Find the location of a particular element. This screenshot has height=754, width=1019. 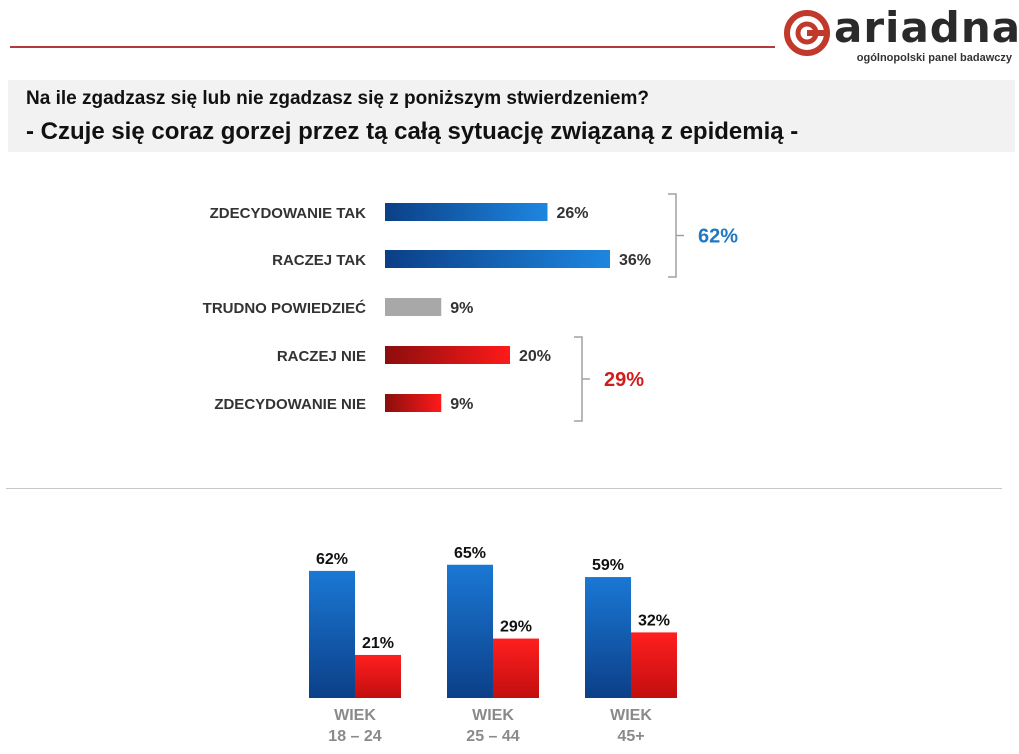

header-divider is located at coordinates (392, 47).